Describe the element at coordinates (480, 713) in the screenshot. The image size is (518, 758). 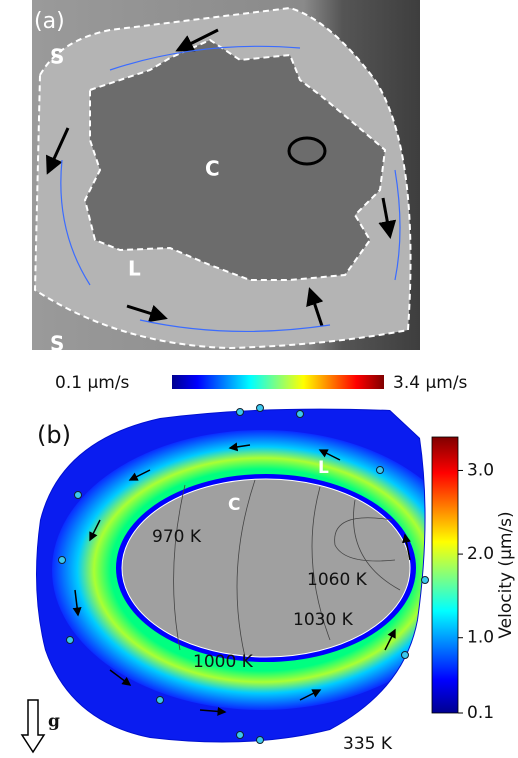
I see `colorbar-tick-label: 0.1` at that location.